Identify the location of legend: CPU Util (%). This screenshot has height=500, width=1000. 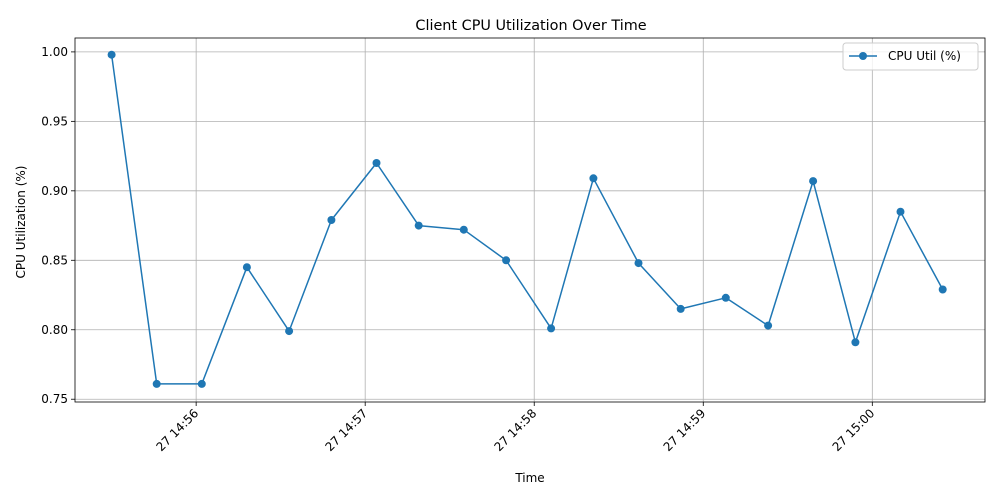
(910, 56).